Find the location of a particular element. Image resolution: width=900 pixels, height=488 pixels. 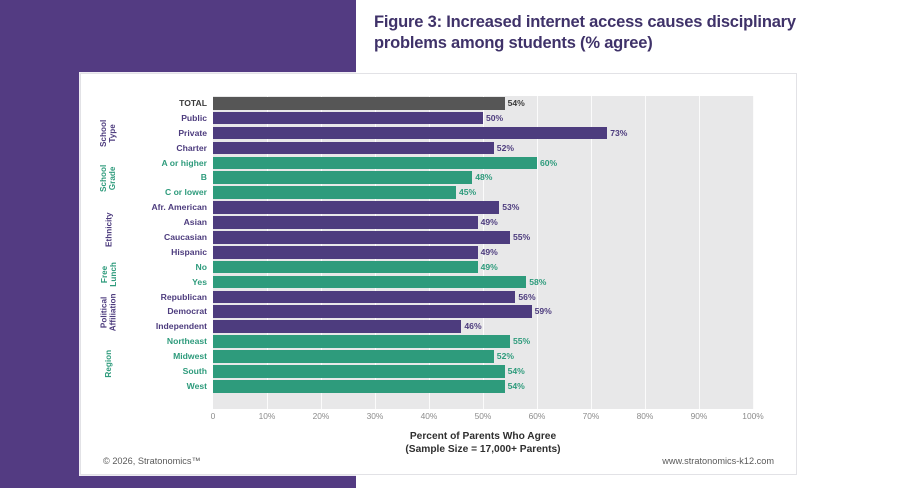

x-tick-label: 50% is located at coordinates (483, 416).